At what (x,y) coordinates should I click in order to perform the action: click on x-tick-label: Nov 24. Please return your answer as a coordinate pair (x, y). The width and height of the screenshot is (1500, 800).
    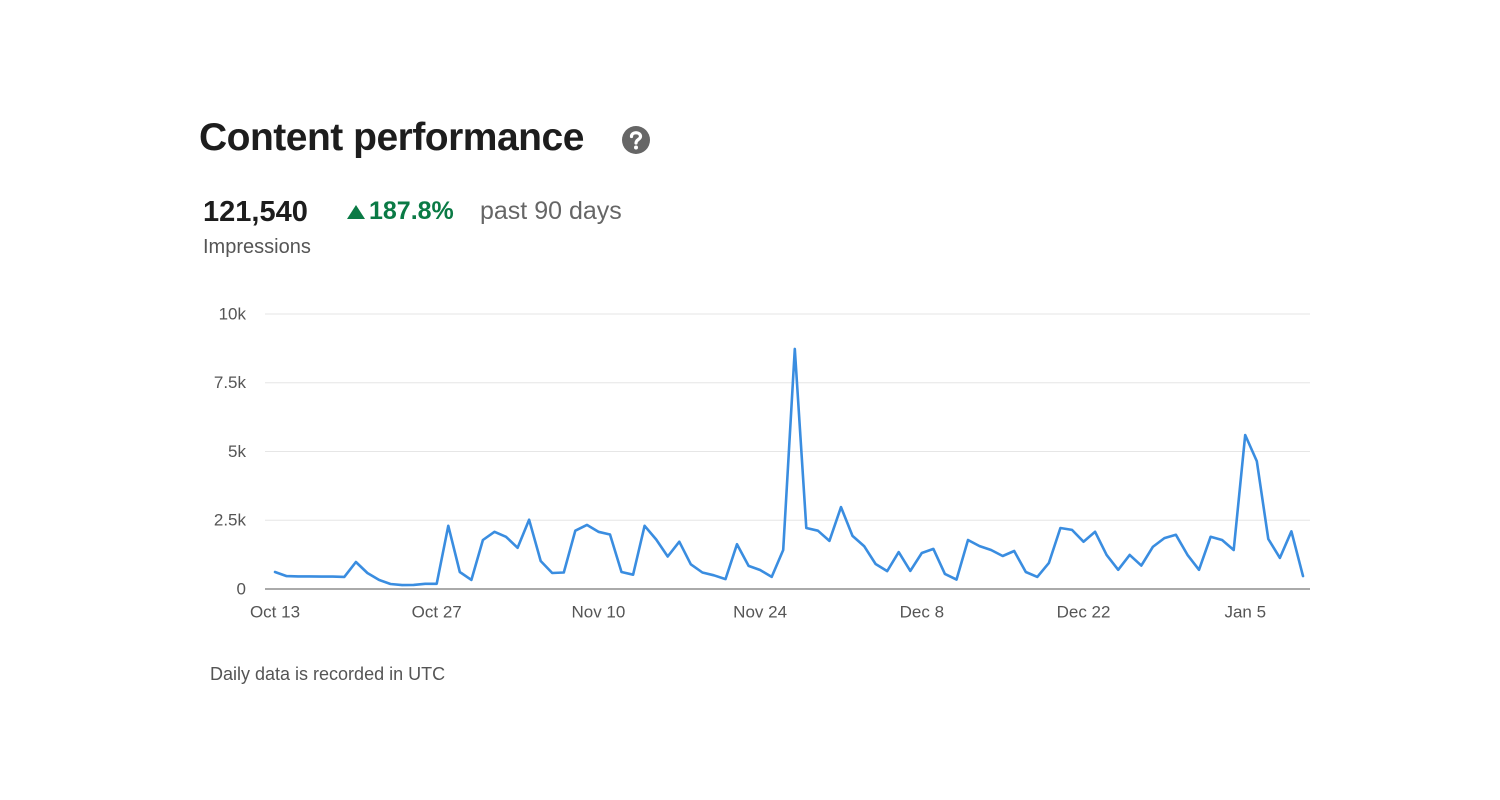
    Looking at the image, I should click on (760, 611).